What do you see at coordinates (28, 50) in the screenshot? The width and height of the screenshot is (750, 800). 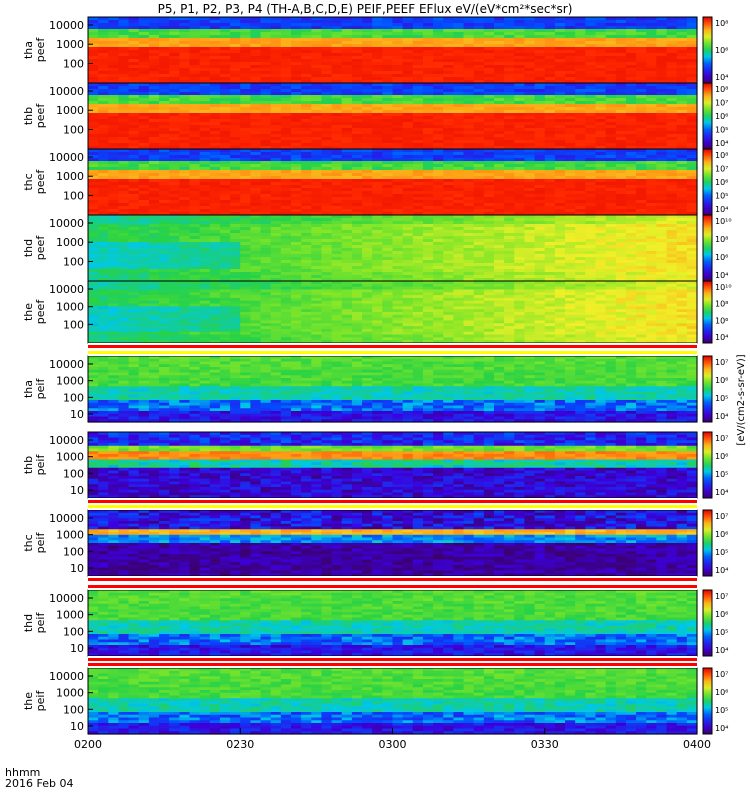 I see `y-label-probe: tha` at bounding box center [28, 50].